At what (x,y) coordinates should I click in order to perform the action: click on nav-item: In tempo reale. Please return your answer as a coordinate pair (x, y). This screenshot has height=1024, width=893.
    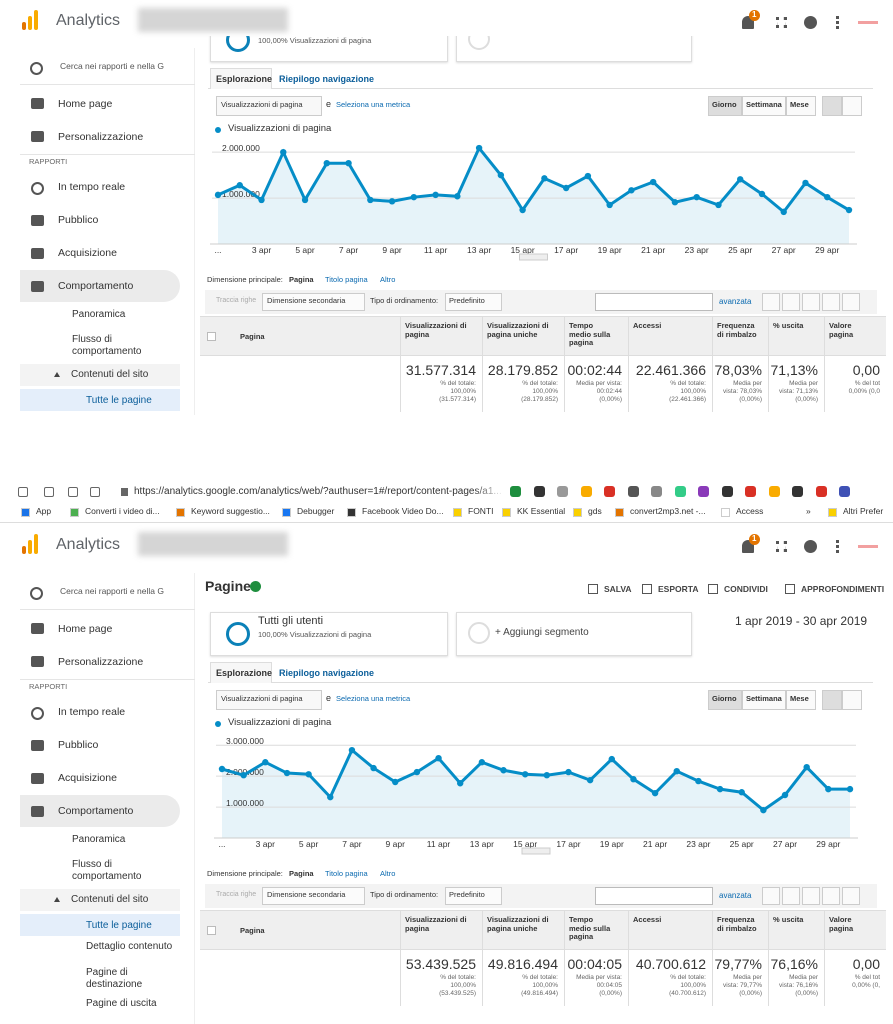
    Looking at the image, I should click on (92, 187).